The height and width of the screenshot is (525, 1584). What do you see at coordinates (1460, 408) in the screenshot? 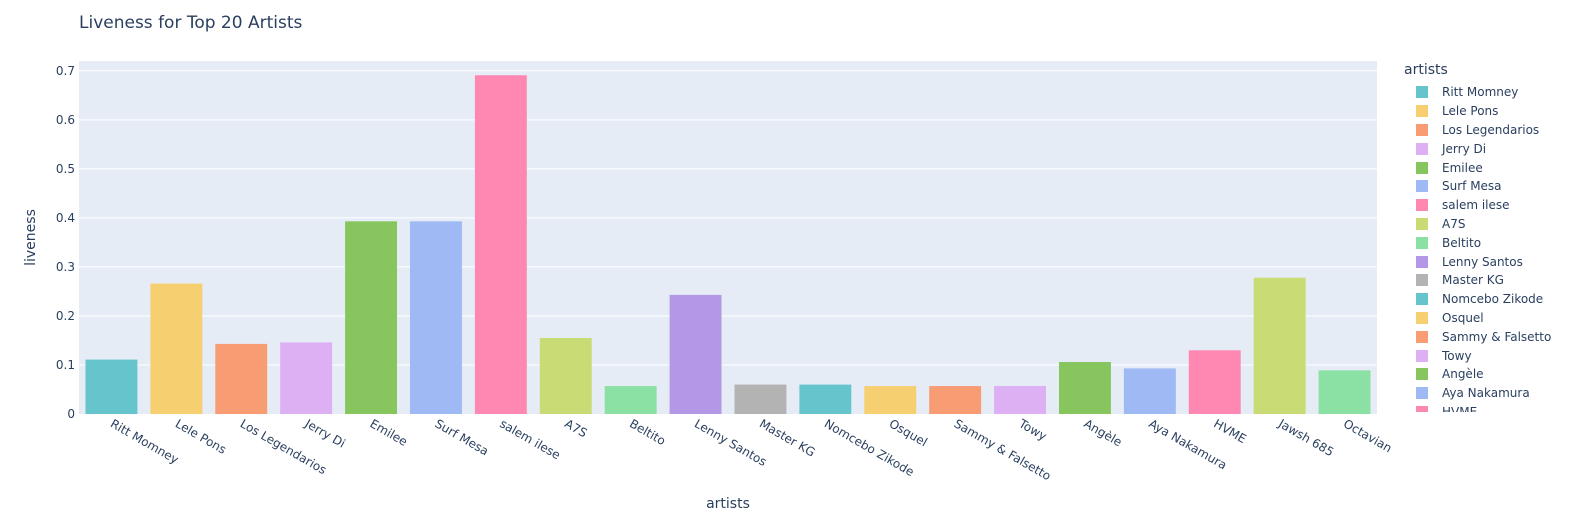
I see `legend-label: HVME` at bounding box center [1460, 408].